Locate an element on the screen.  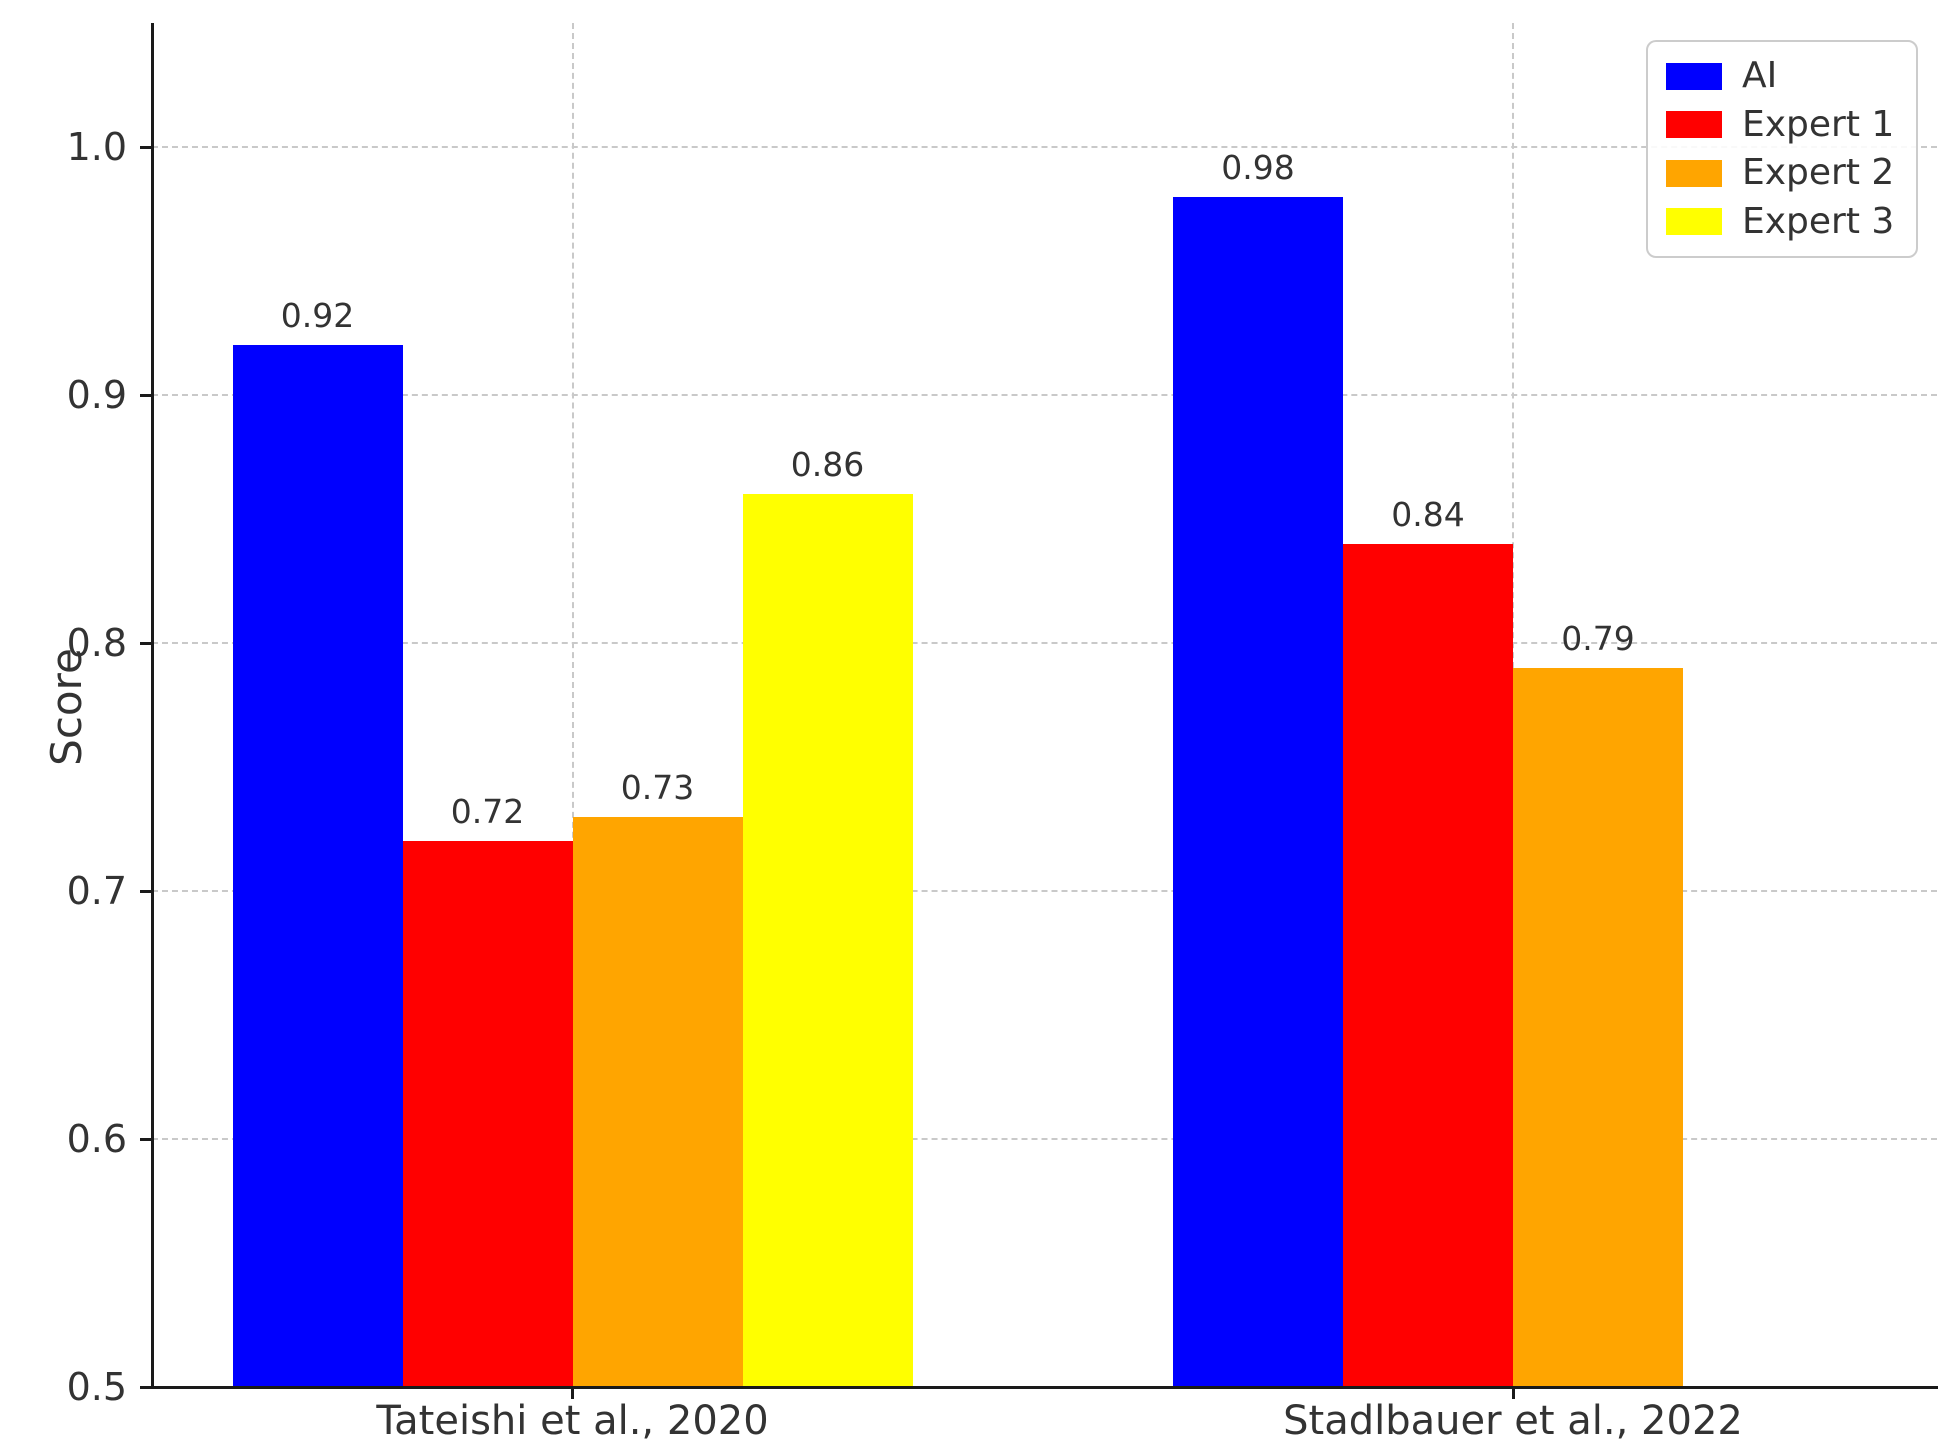
y-tick-0.5 is located at coordinates (146, 1387).